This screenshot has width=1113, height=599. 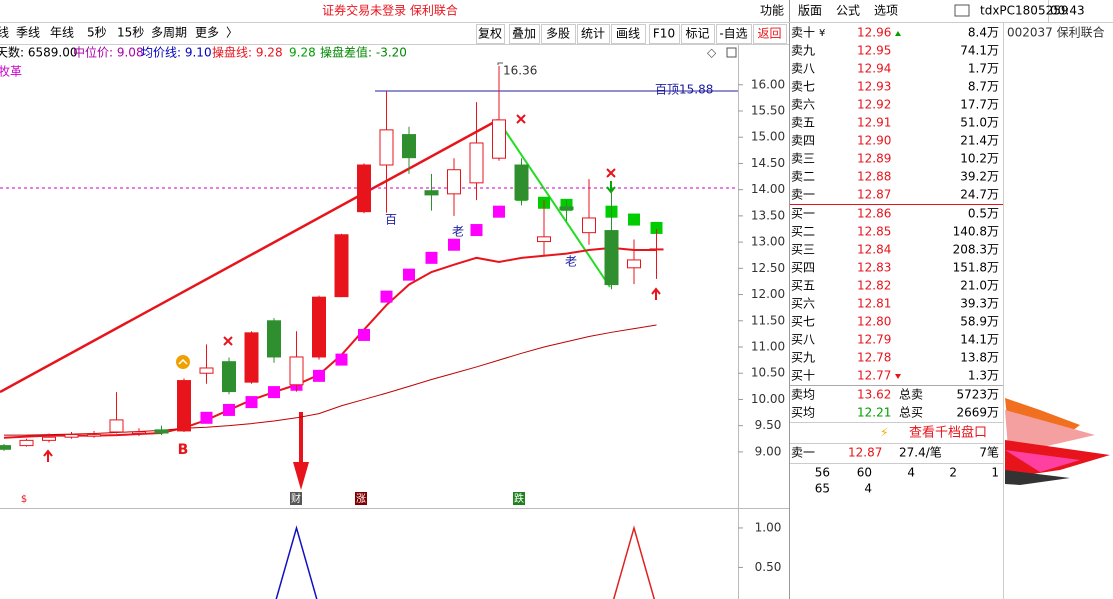 What do you see at coordinates (979, 123) in the screenshot?
I see `book-volume: 51.0万` at bounding box center [979, 123].